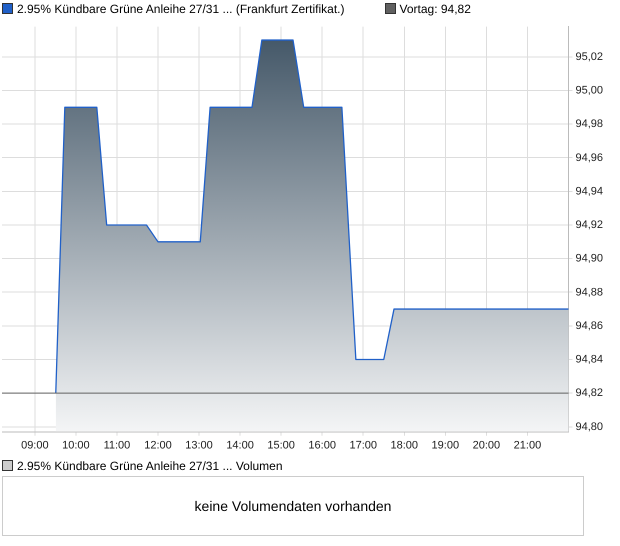 This screenshot has height=546, width=620. I want to click on x-tick-label: 17:00, so click(363, 445).